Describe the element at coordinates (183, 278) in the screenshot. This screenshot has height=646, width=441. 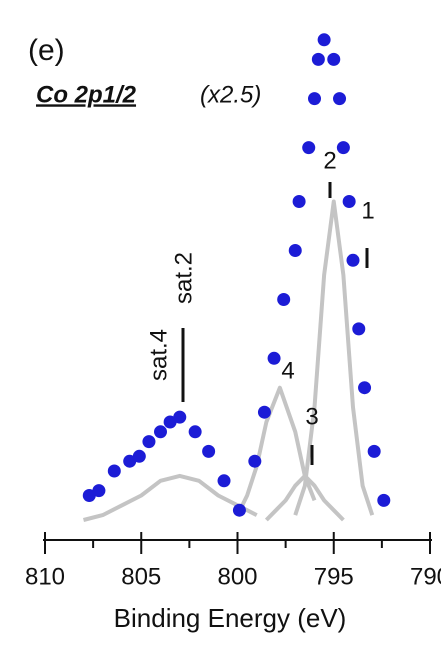
I see `peak-label: sat.2` at that location.